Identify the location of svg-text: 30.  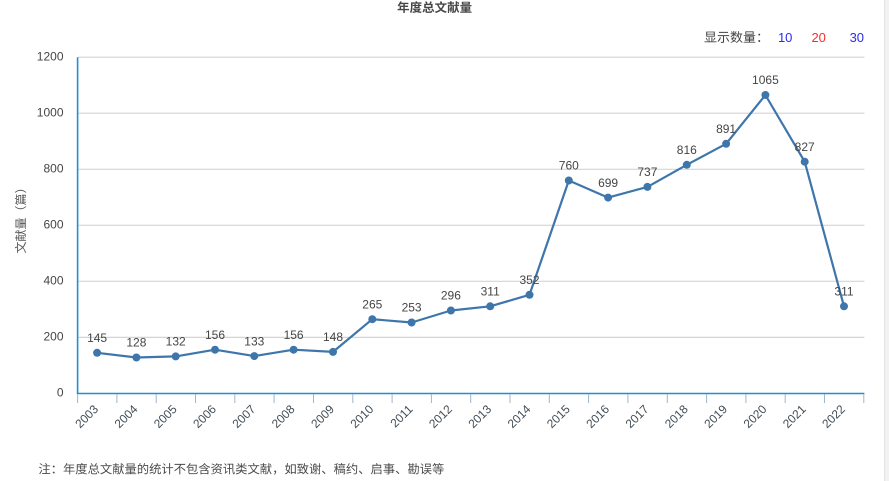
(857, 37).